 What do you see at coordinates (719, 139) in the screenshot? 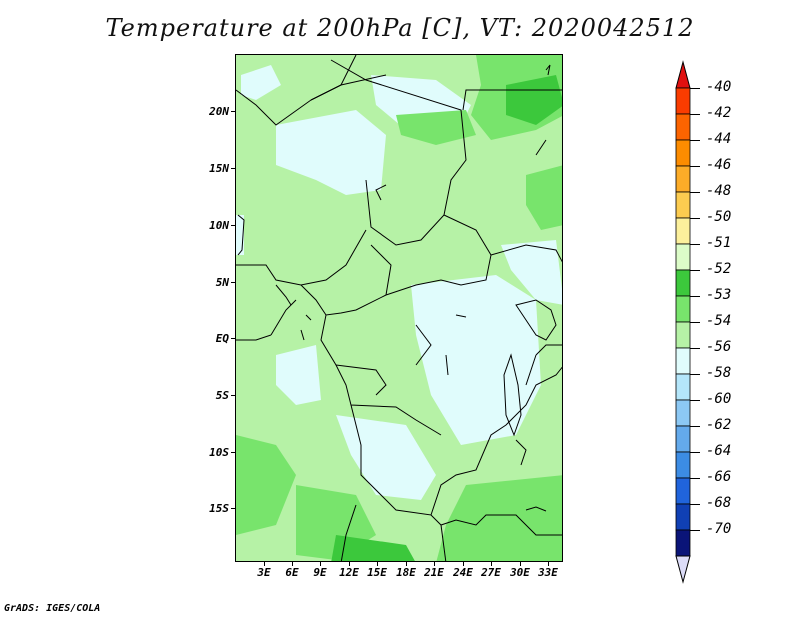
I see `colorbar-label: -44` at bounding box center [719, 139].